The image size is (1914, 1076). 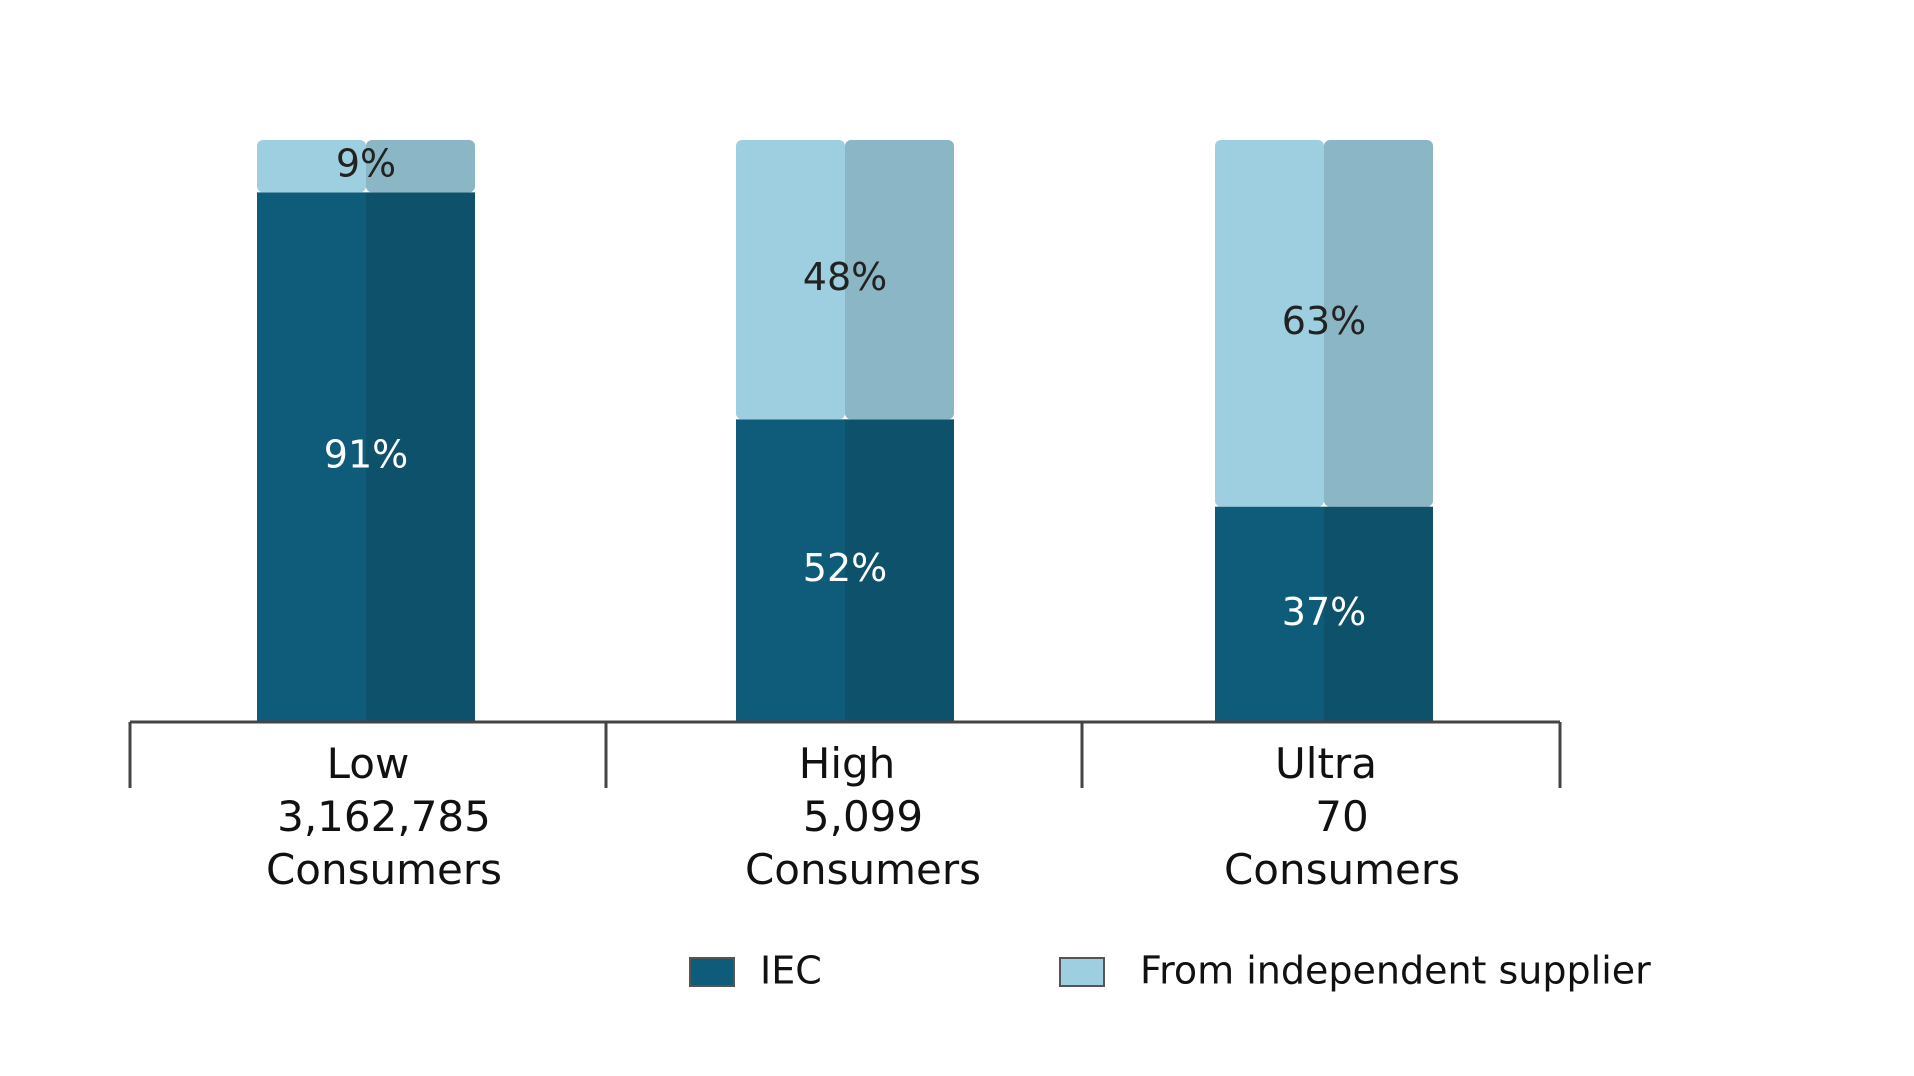 I want to click on bar-segment-low-iec: 91%, so click(x=366, y=457).